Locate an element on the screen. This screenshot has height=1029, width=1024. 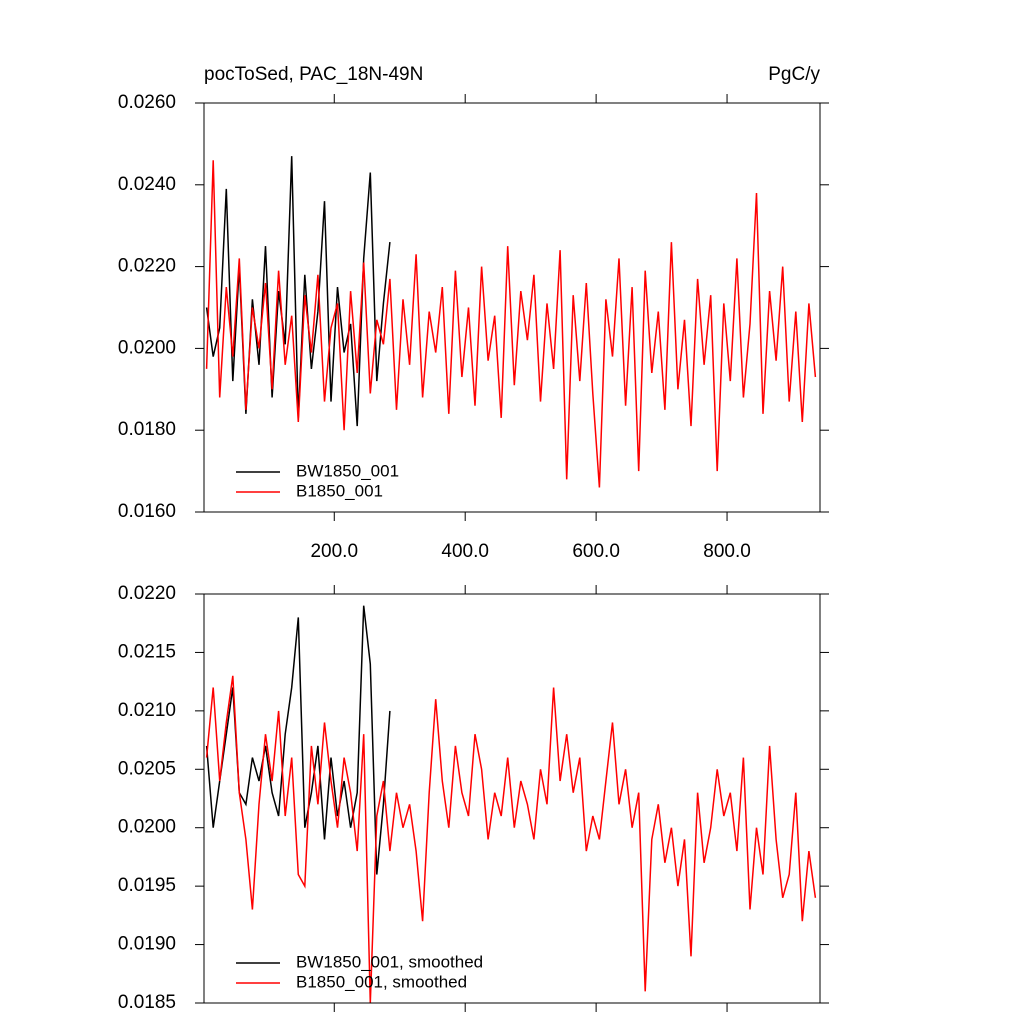
y-tick-label: 0.0260 is located at coordinates (147, 102).